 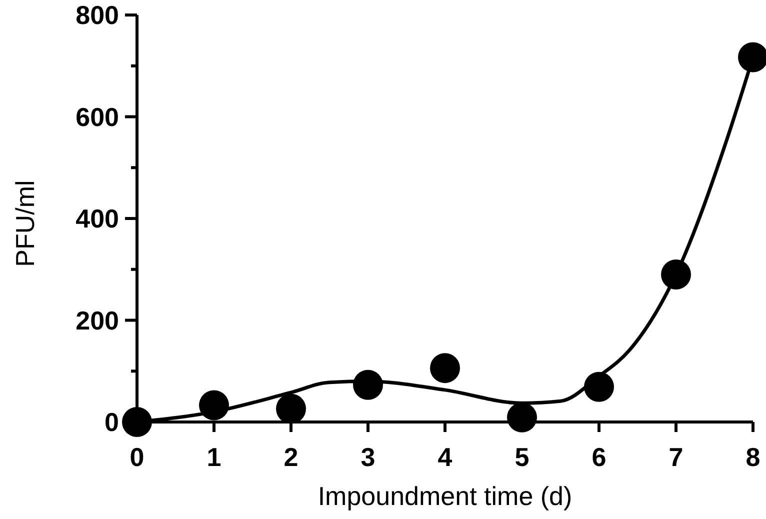 I want to click on x-tick-label: 7, so click(x=676, y=457).